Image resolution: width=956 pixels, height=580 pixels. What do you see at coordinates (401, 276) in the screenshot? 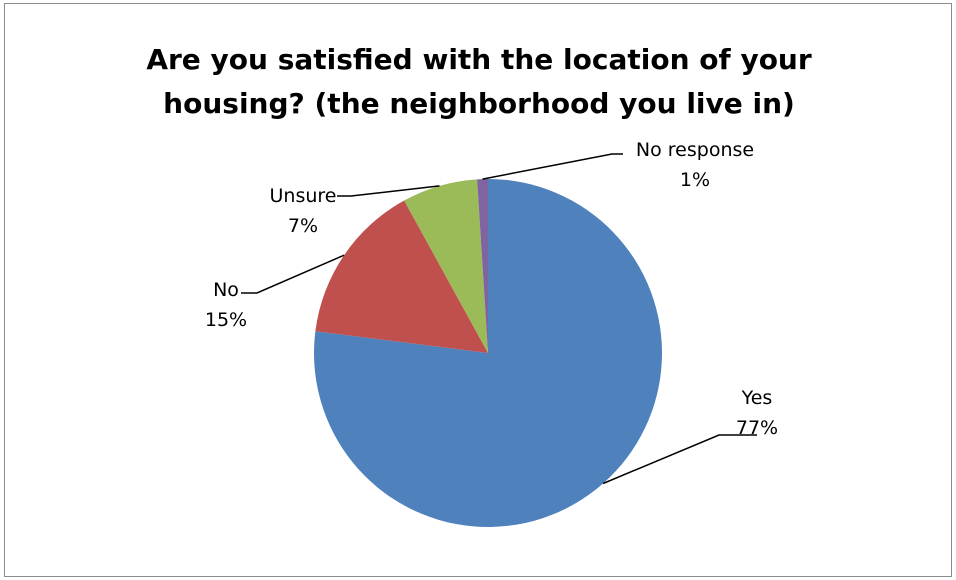
I see `pie-slice-no` at bounding box center [401, 276].